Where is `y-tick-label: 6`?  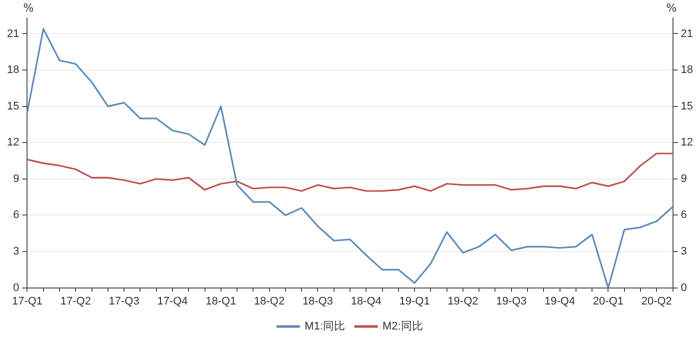 y-tick-label: 6 is located at coordinates (16, 215).